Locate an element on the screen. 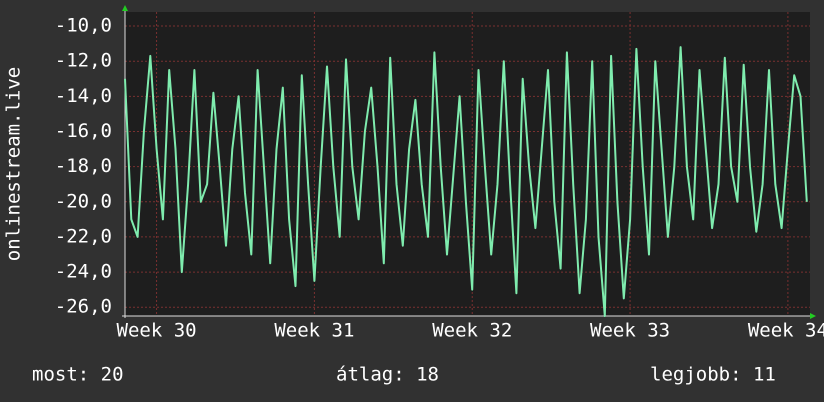 The width and height of the screenshot is (824, 402). x-tick-label: Week 31 is located at coordinates (314, 331).